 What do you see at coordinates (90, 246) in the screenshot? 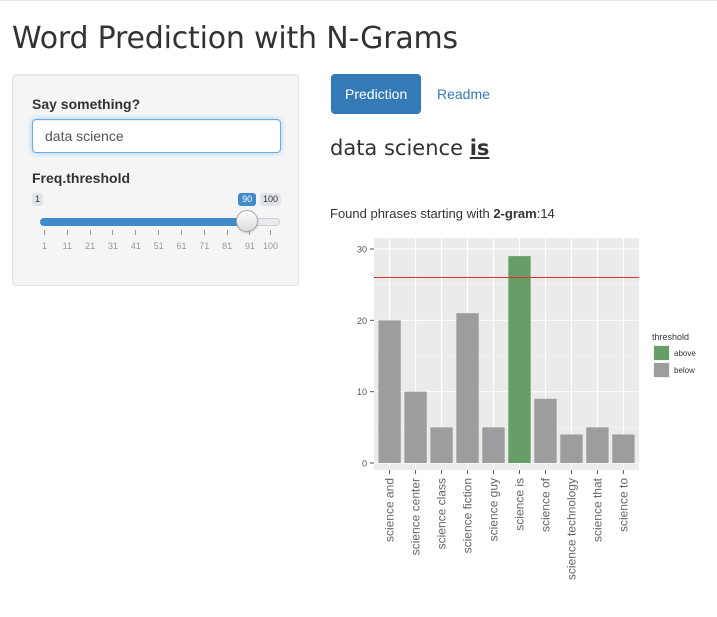
I see `slider-tick-label: 21` at bounding box center [90, 246].